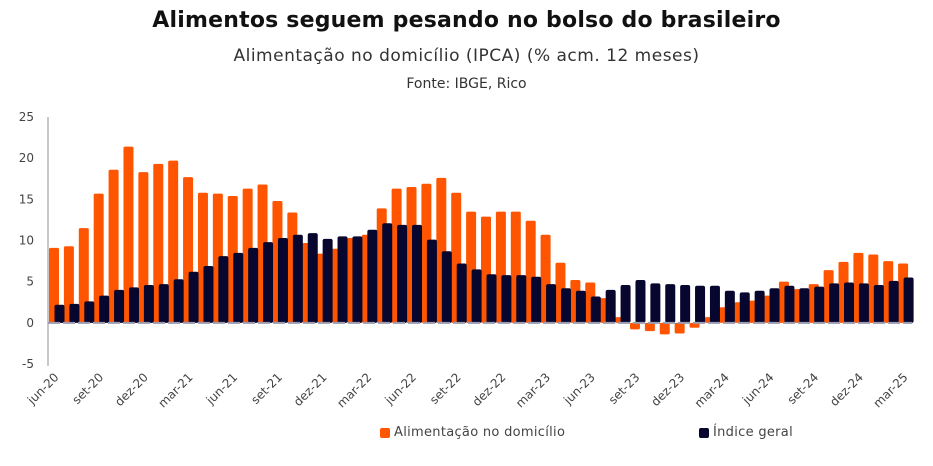  I want to click on x-tick-label: mar-23, so click(533, 390).